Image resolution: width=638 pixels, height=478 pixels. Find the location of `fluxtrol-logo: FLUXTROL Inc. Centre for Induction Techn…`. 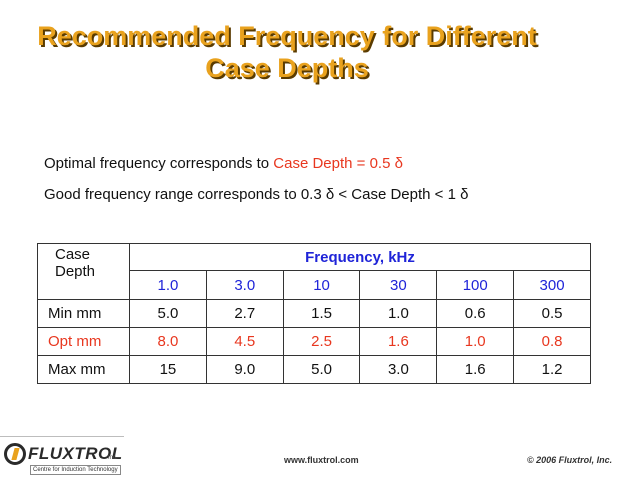

fluxtrol-logo: FLUXTROL Inc. Centre for Induction Techn… is located at coordinates (63, 459).